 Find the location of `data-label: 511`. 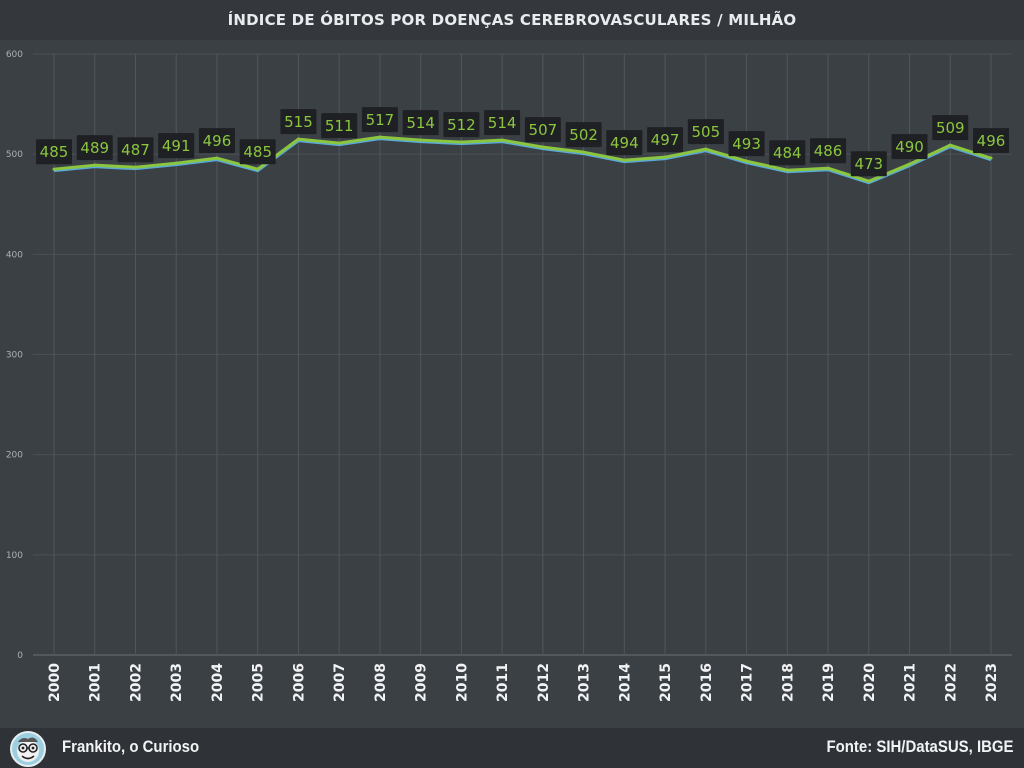

data-label: 511 is located at coordinates (339, 126).